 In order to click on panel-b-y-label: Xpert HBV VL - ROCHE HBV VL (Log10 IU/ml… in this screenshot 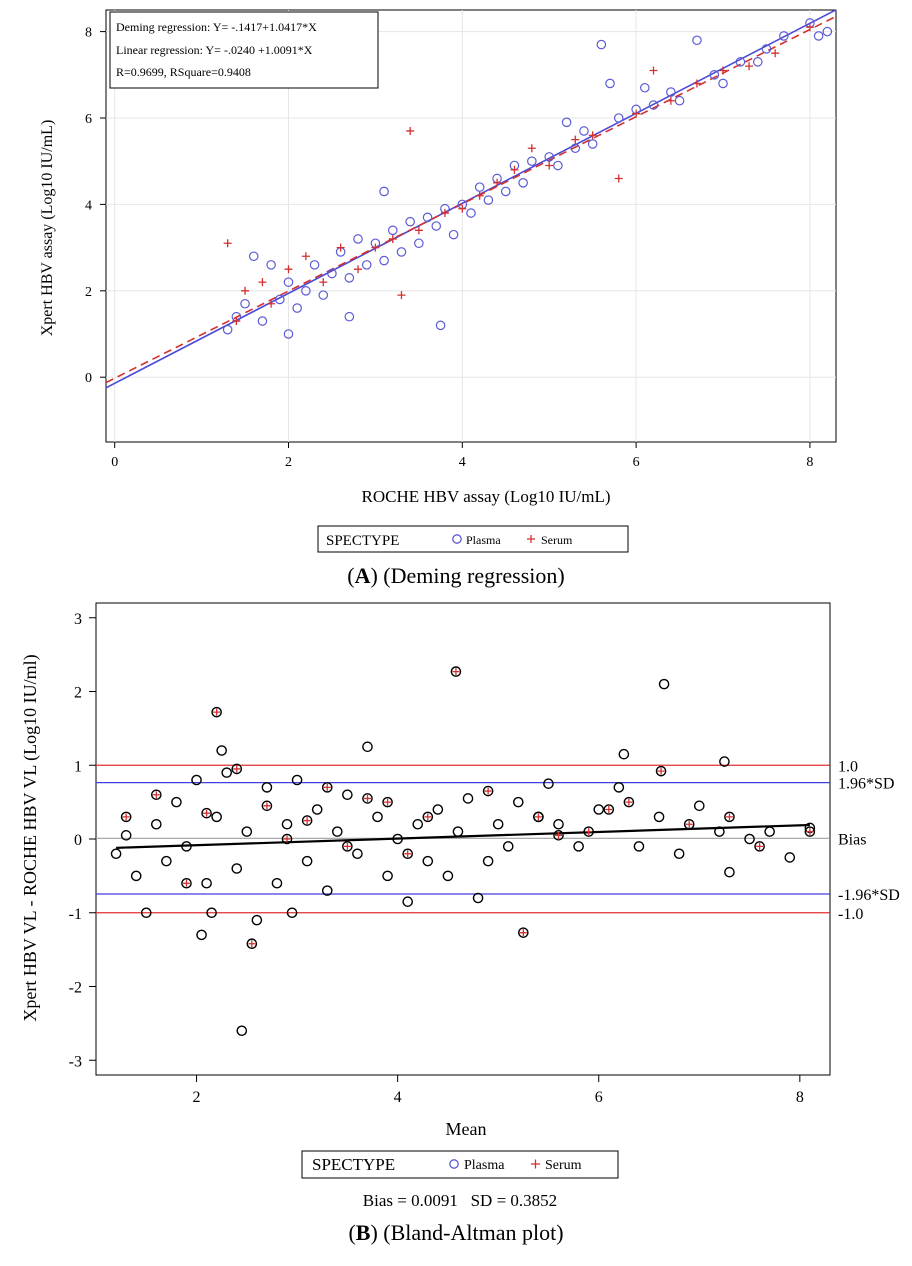, I will do `click(30, 837)`.